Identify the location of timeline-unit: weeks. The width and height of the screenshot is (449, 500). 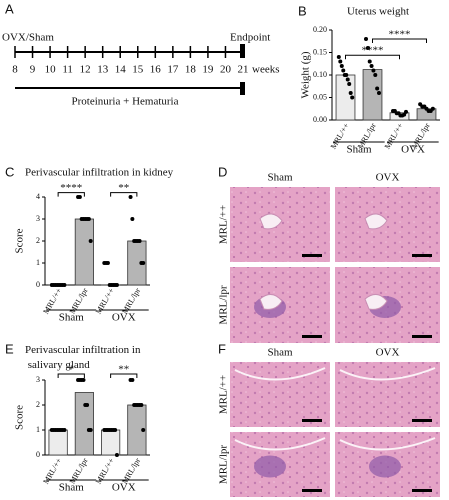
(266, 70).